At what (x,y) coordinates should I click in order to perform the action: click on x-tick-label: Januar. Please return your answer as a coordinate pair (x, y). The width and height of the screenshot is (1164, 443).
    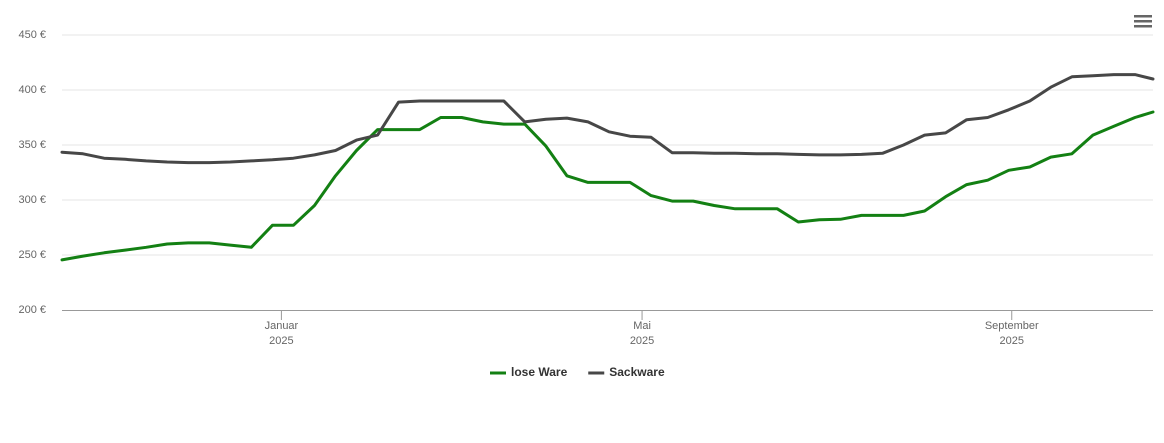
    Looking at the image, I should click on (282, 326).